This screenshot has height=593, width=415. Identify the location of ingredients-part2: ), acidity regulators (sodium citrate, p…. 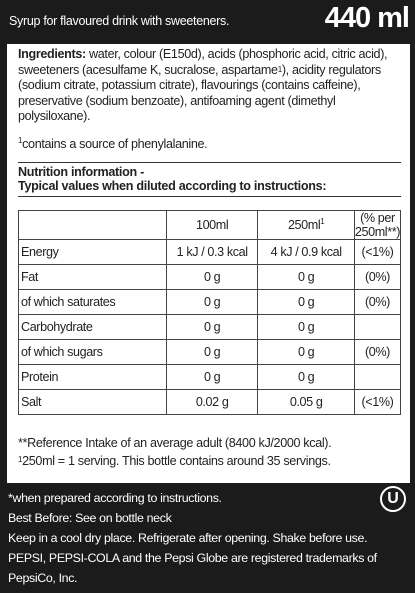
(199, 93).